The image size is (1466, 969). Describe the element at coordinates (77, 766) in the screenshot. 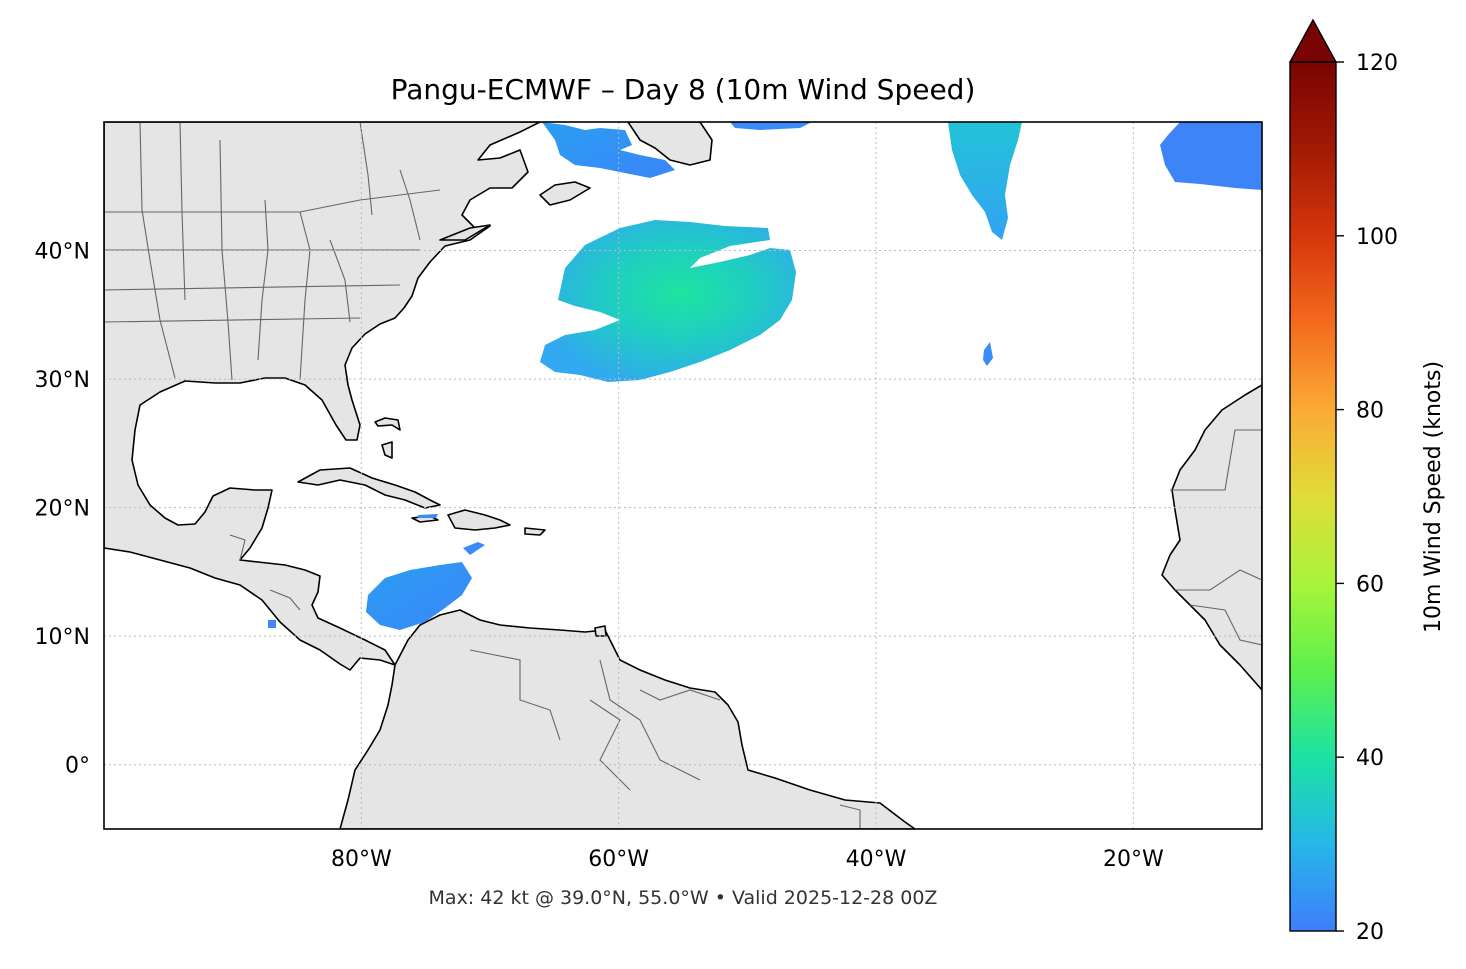

I see `lat-tick-label-4: 0°` at that location.